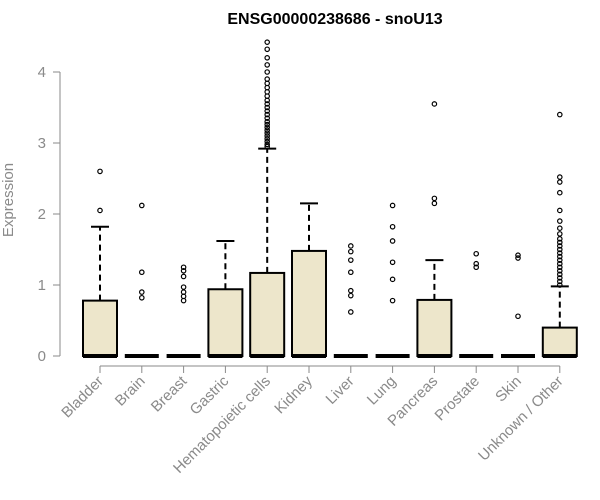 The image size is (600, 500). What do you see at coordinates (42, 72) in the screenshot?
I see `y-tick-label: 4` at bounding box center [42, 72].